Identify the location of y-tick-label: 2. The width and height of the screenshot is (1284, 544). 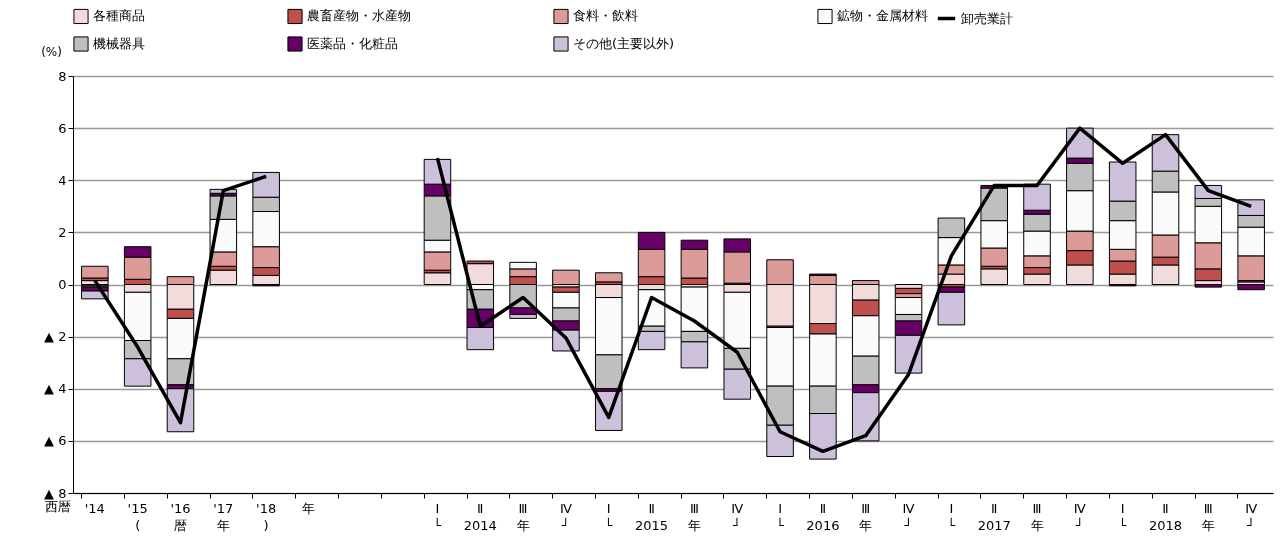
(62, 232).